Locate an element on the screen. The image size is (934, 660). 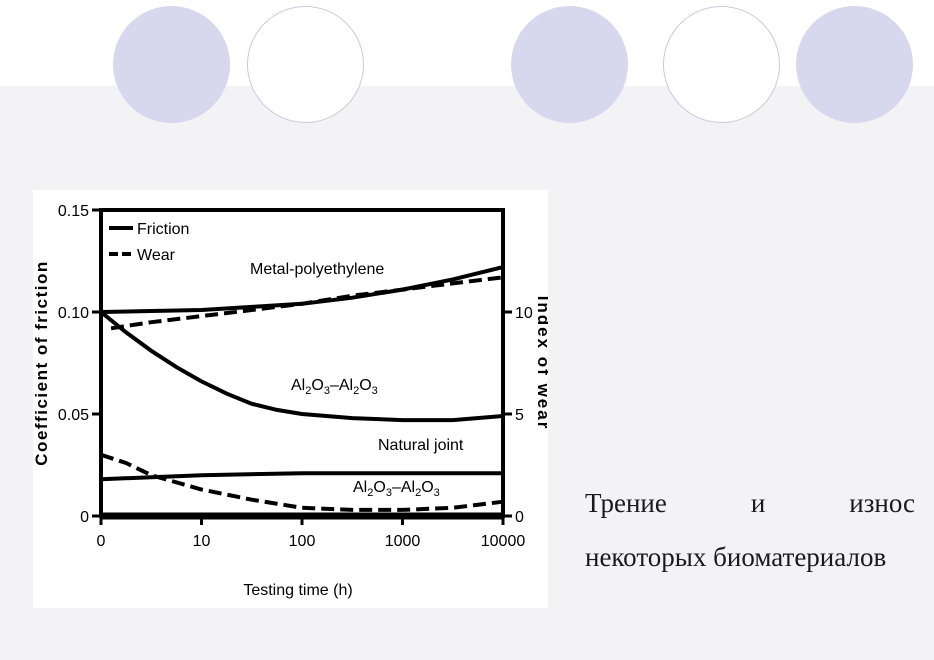
caption-word-1: Трение is located at coordinates (626, 503).